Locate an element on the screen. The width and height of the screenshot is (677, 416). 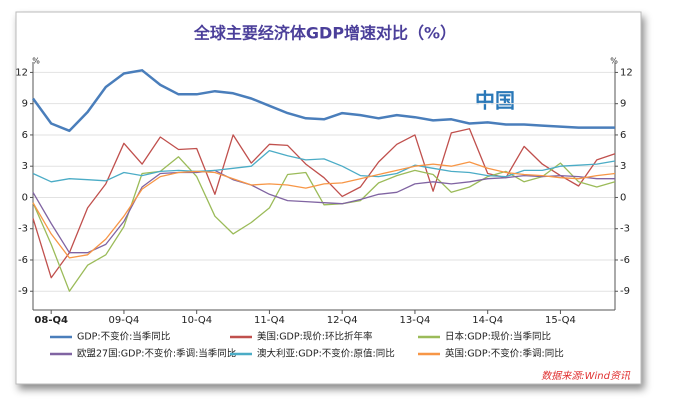
y2-tick-label: -9 is located at coordinates (625, 291).